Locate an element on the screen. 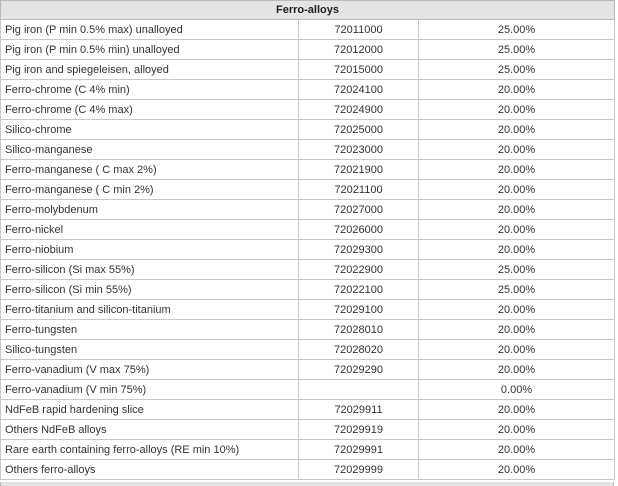  header-row: Ferro-alloys is located at coordinates (308, 10).